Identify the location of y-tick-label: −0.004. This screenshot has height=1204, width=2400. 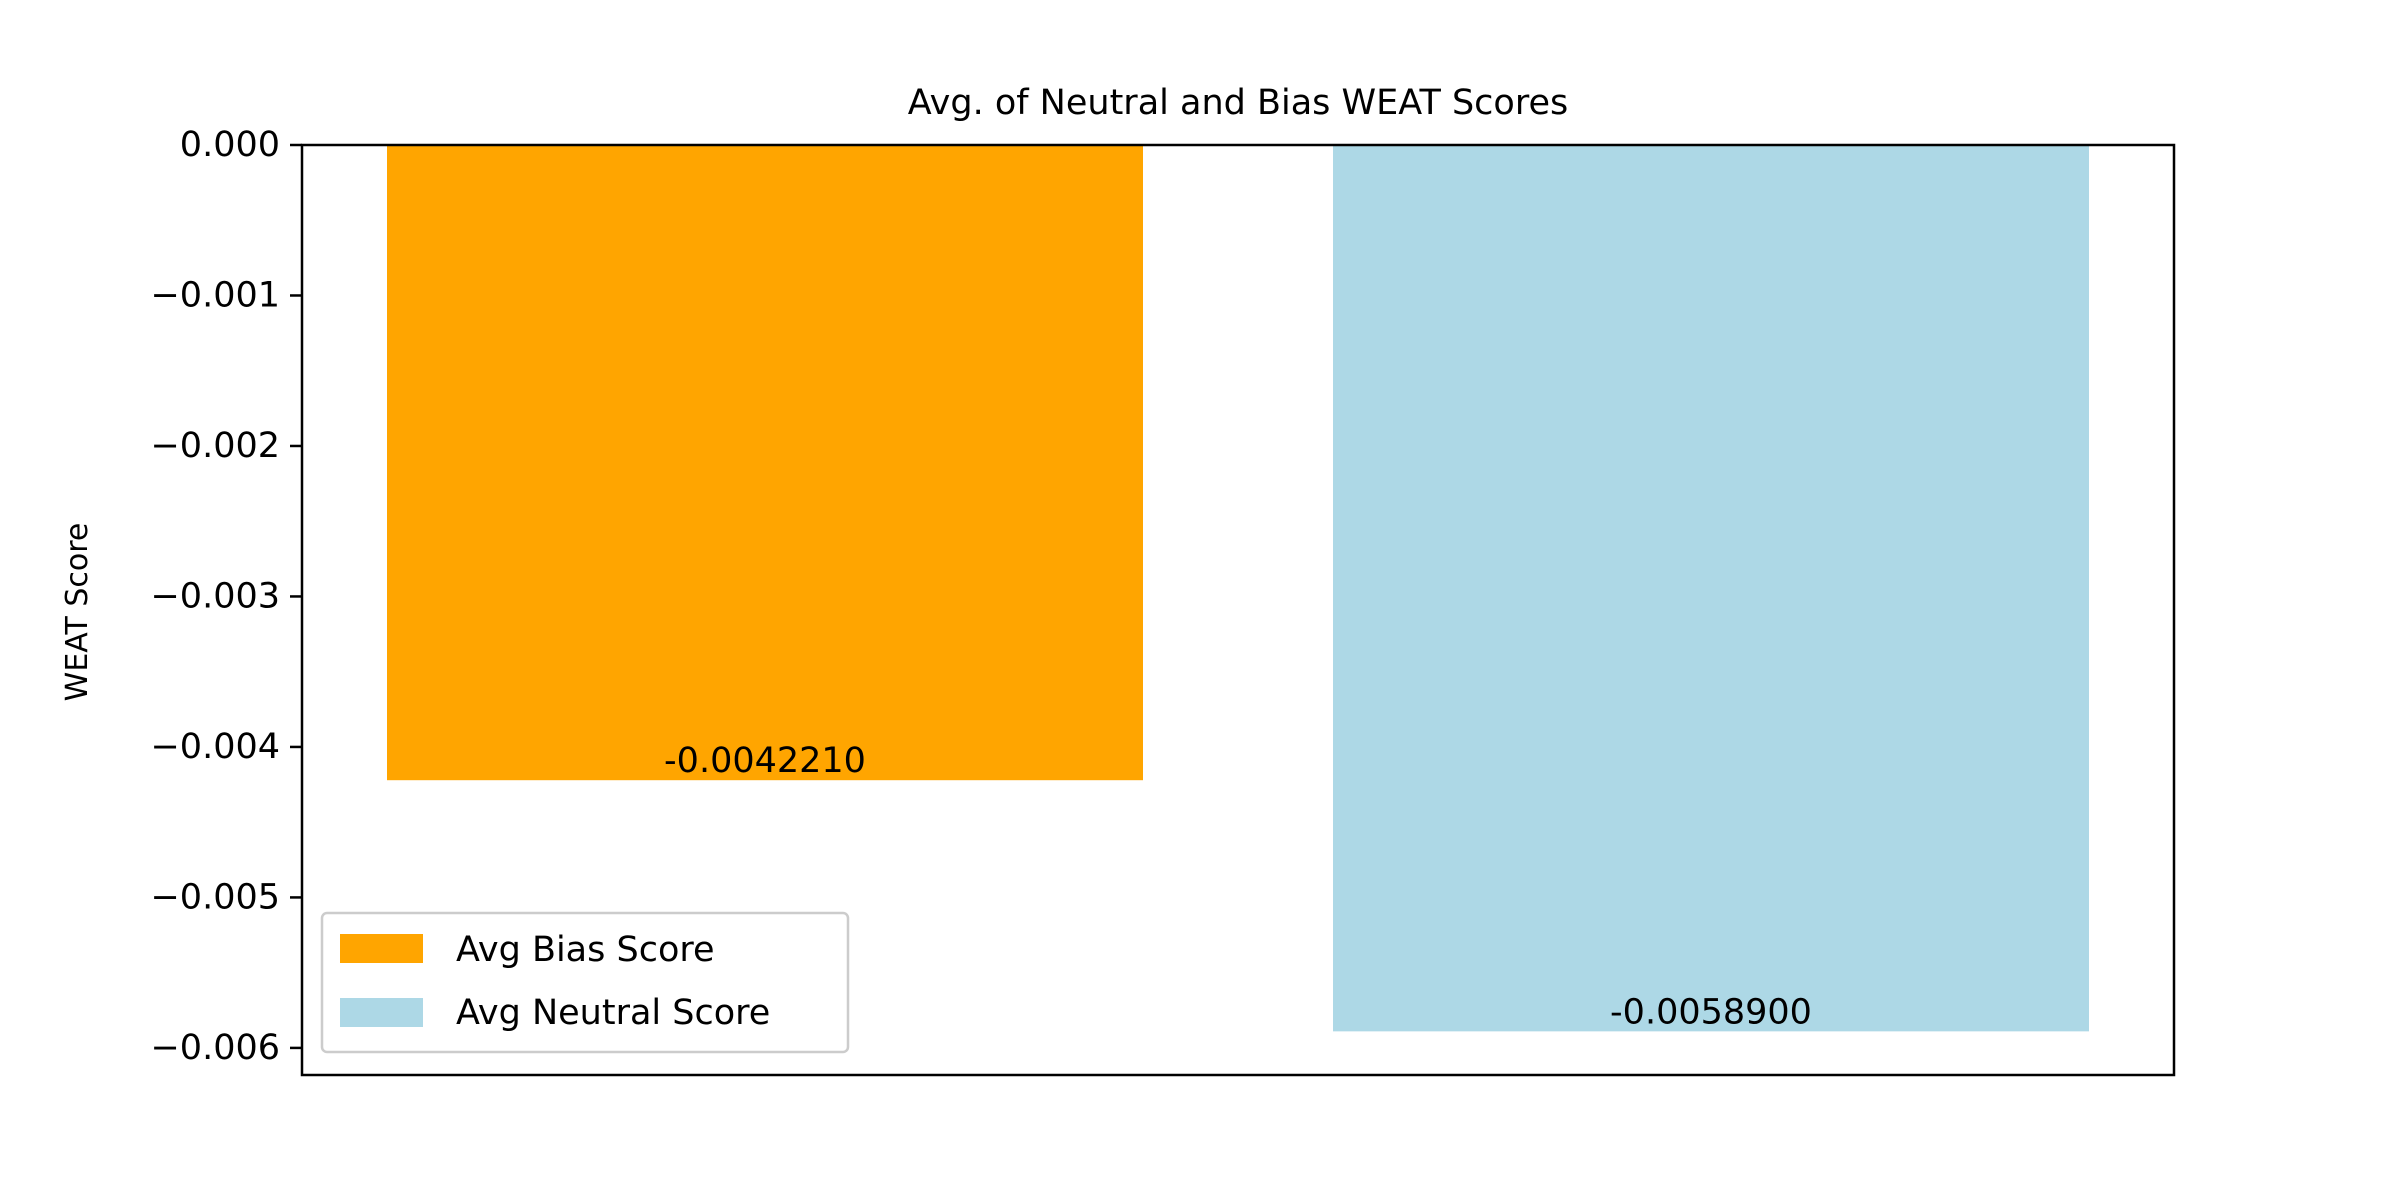
(215, 747).